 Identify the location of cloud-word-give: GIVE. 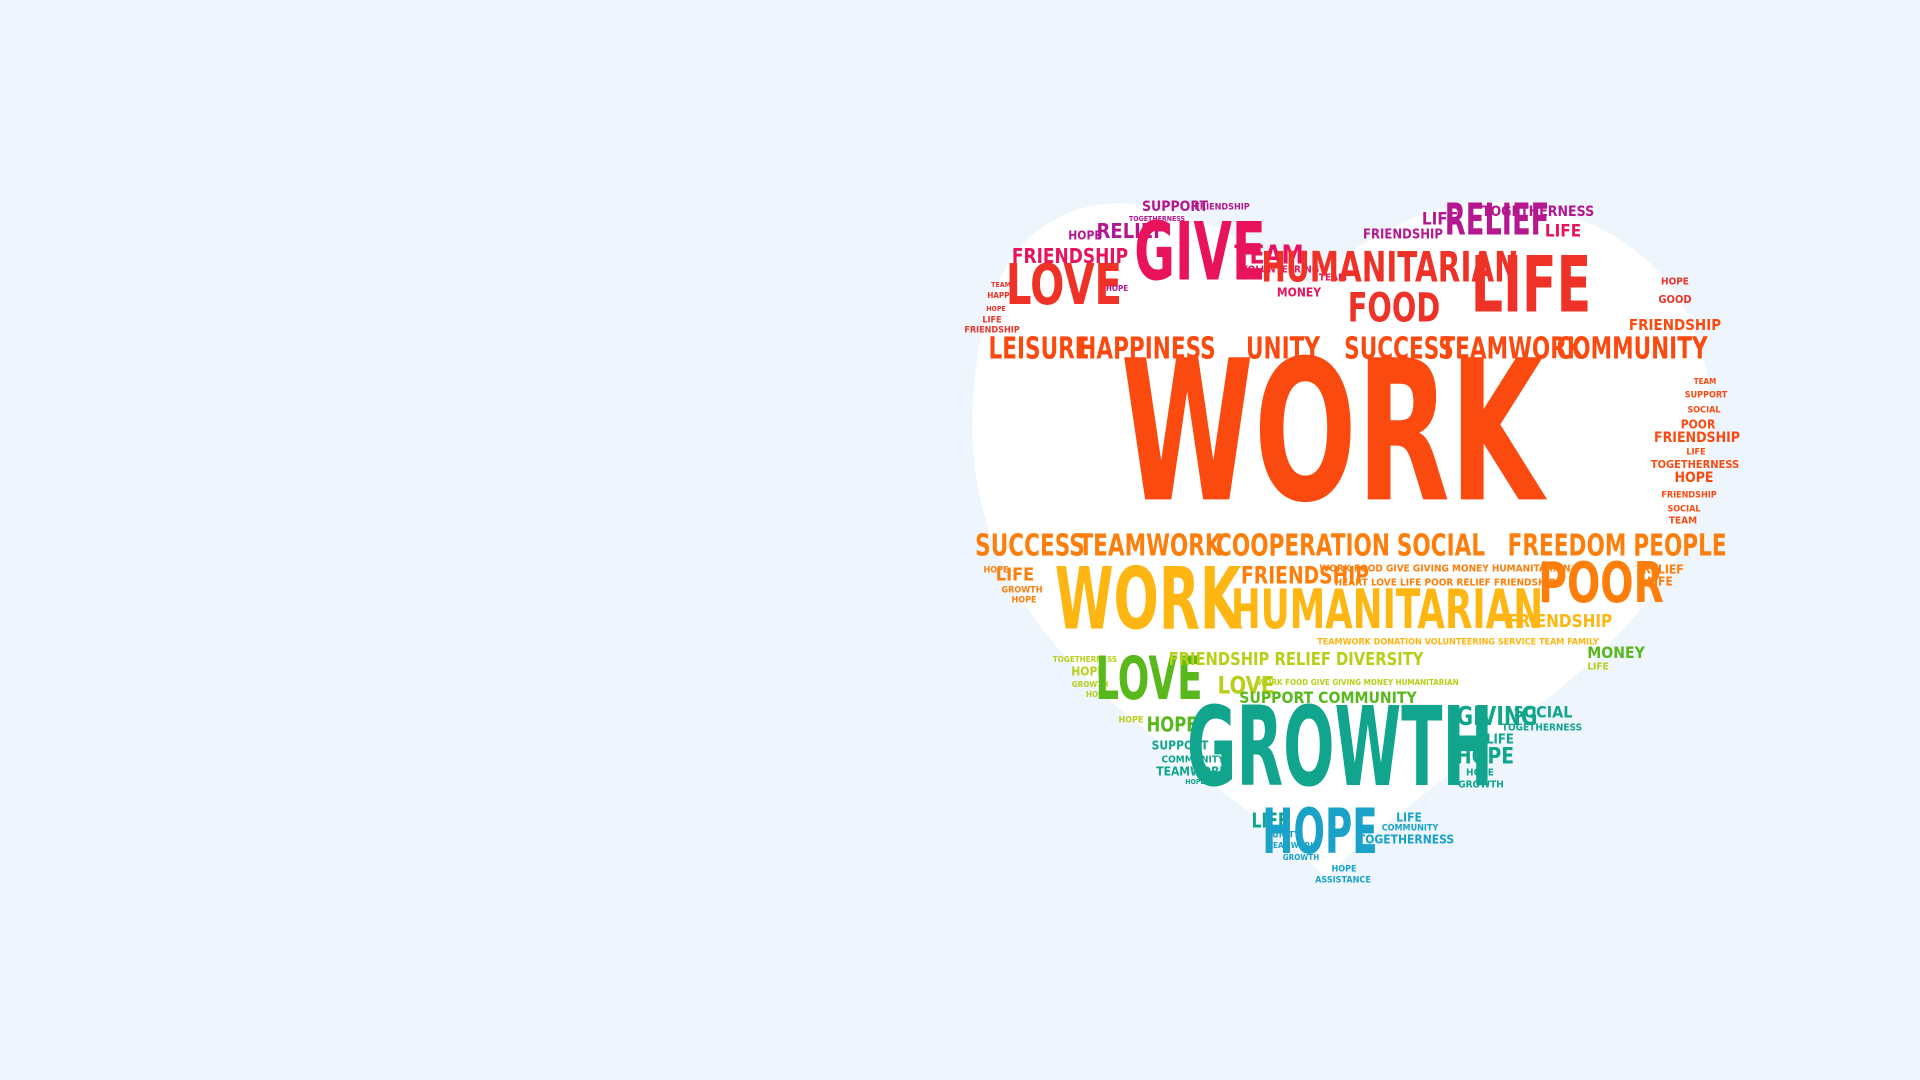
(1199, 252).